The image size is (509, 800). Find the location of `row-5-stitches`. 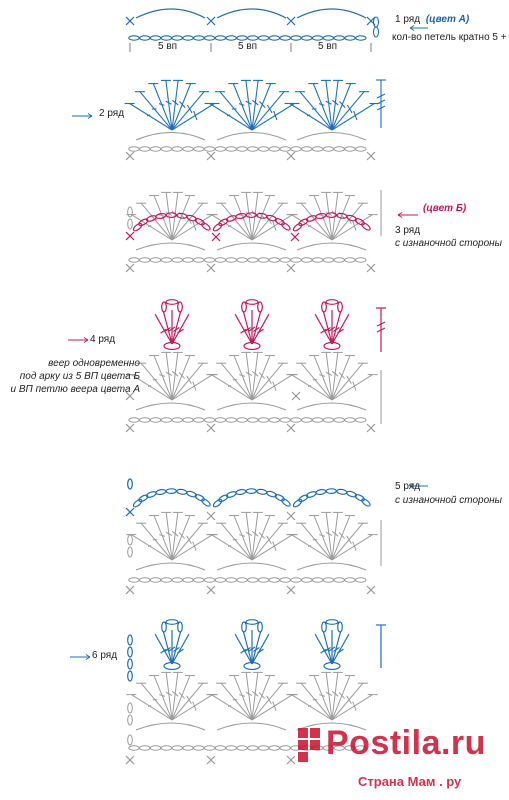

row-5-stitches is located at coordinates (253, 536).